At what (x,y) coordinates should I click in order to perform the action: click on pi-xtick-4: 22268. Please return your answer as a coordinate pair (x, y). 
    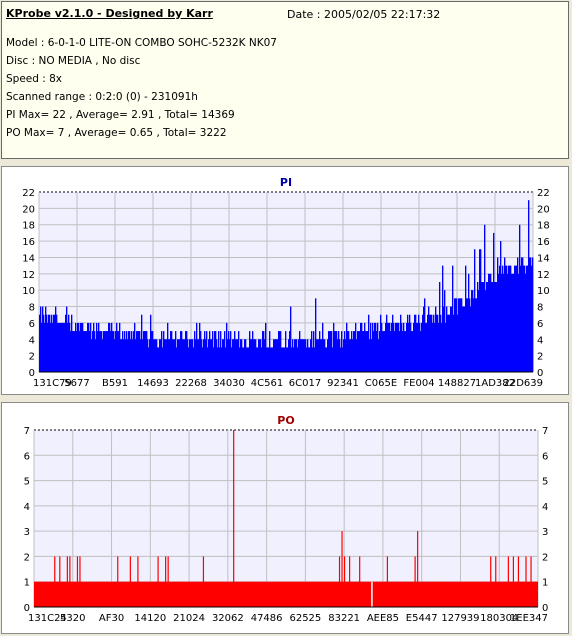
    Looking at the image, I should click on (191, 383).